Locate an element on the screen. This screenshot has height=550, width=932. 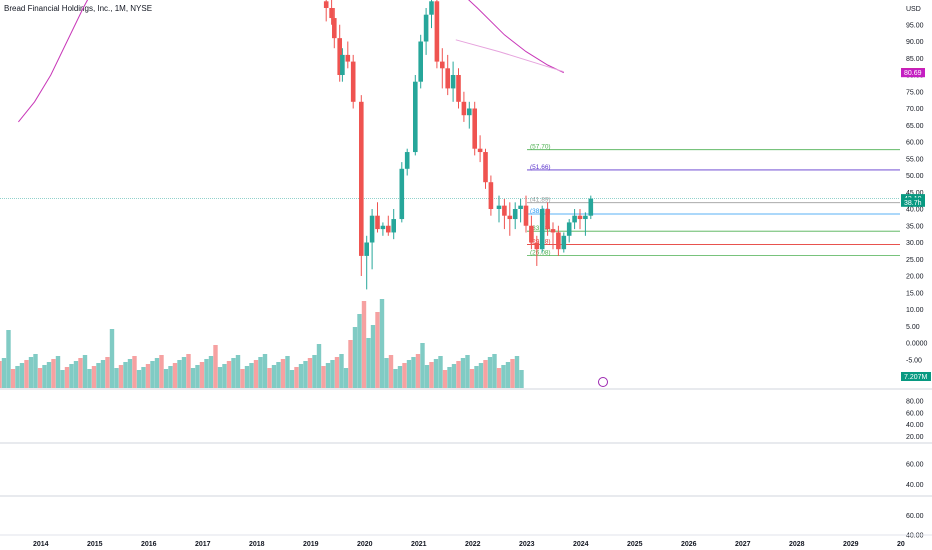
currency-label: USD is located at coordinates (913, 9).